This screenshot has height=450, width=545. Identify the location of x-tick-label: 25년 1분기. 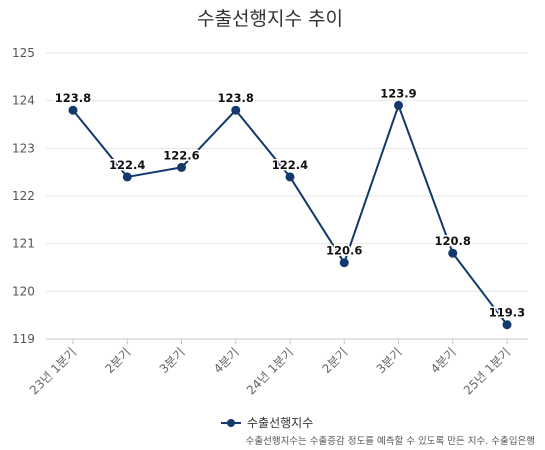
(487, 371).